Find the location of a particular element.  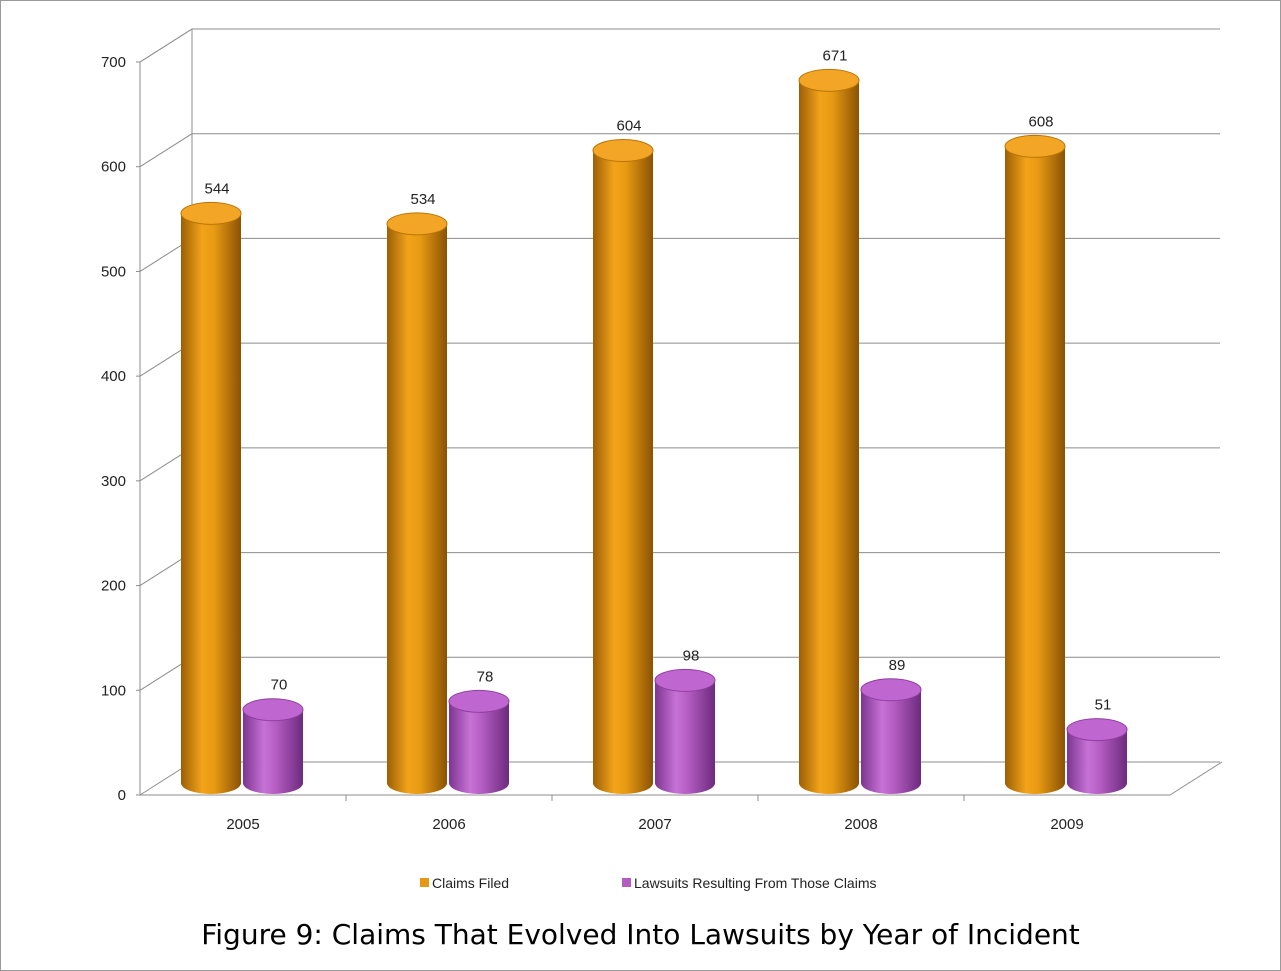

y-axis: 0 100 200 300 400 500 600 700 is located at coordinates (121, 429).